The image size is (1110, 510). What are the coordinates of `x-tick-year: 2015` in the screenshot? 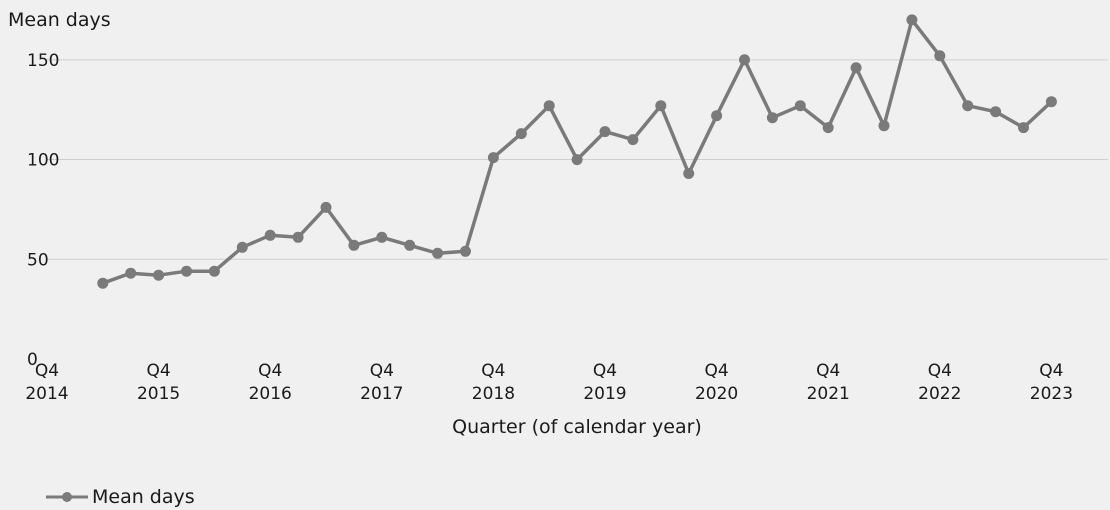 It's located at (158, 394).